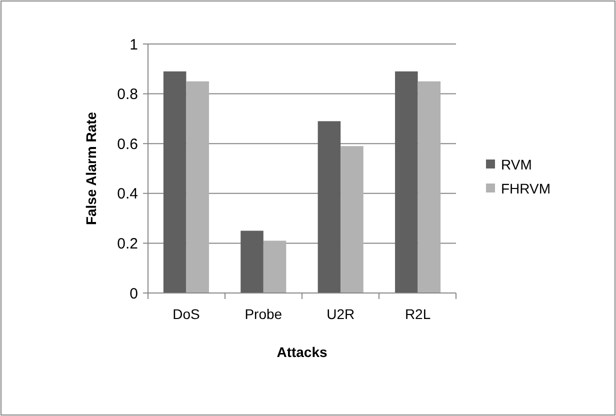 The width and height of the screenshot is (616, 416). Describe the element at coordinates (516, 164) in the screenshot. I see `legend-label: RVM` at that location.